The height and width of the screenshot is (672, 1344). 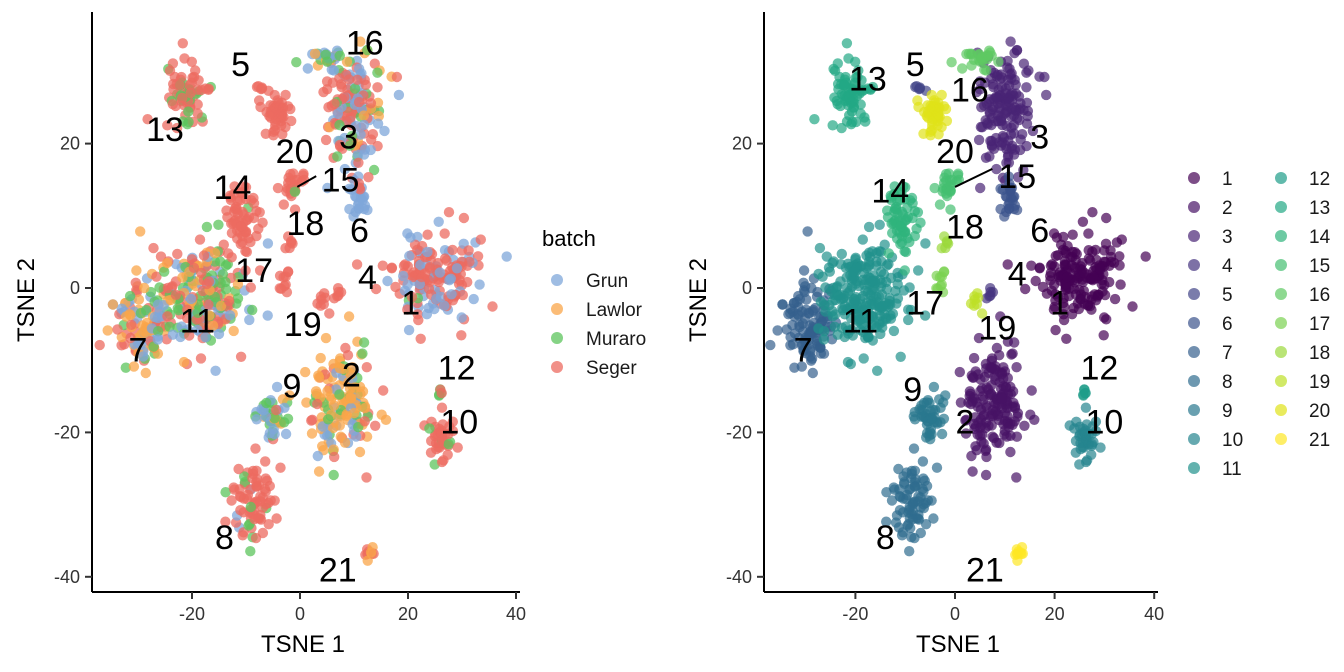 I want to click on cluster-label-14: 14, so click(x=890, y=192).